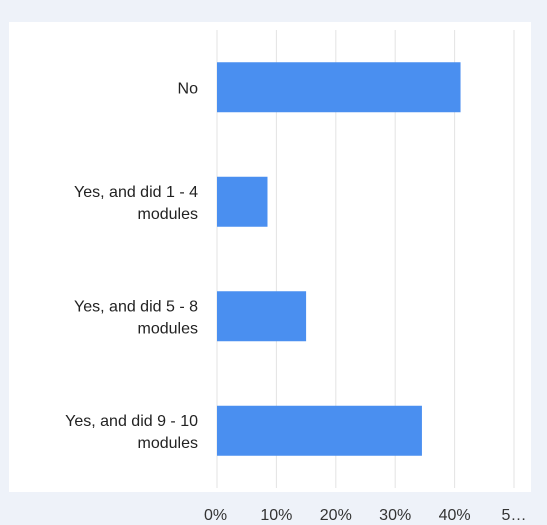 This screenshot has width=547, height=525. I want to click on x-tick-label: 30%, so click(395, 515).